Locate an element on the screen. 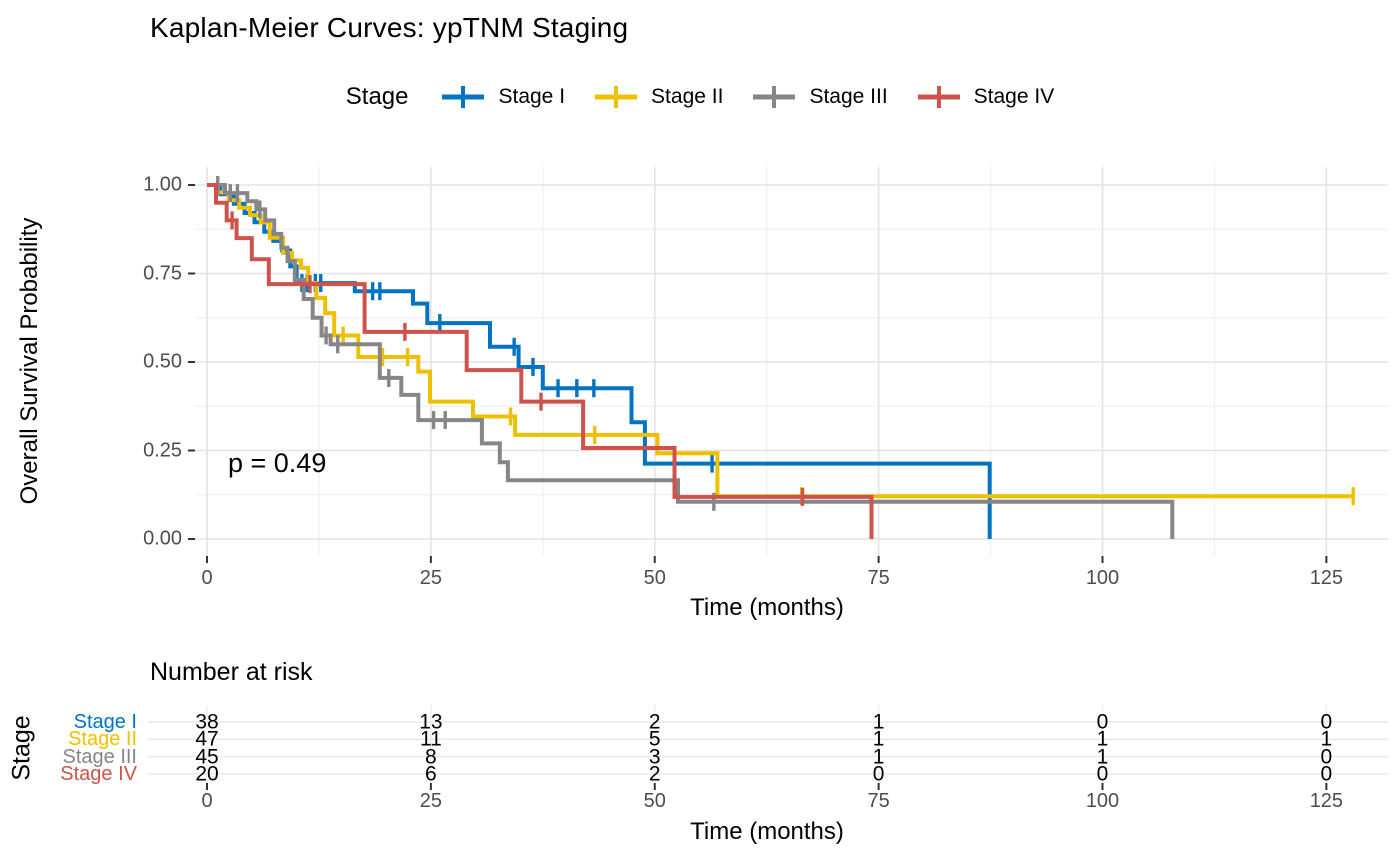 This screenshot has height=866, width=1400. x-tick-label: 25 is located at coordinates (430, 578).